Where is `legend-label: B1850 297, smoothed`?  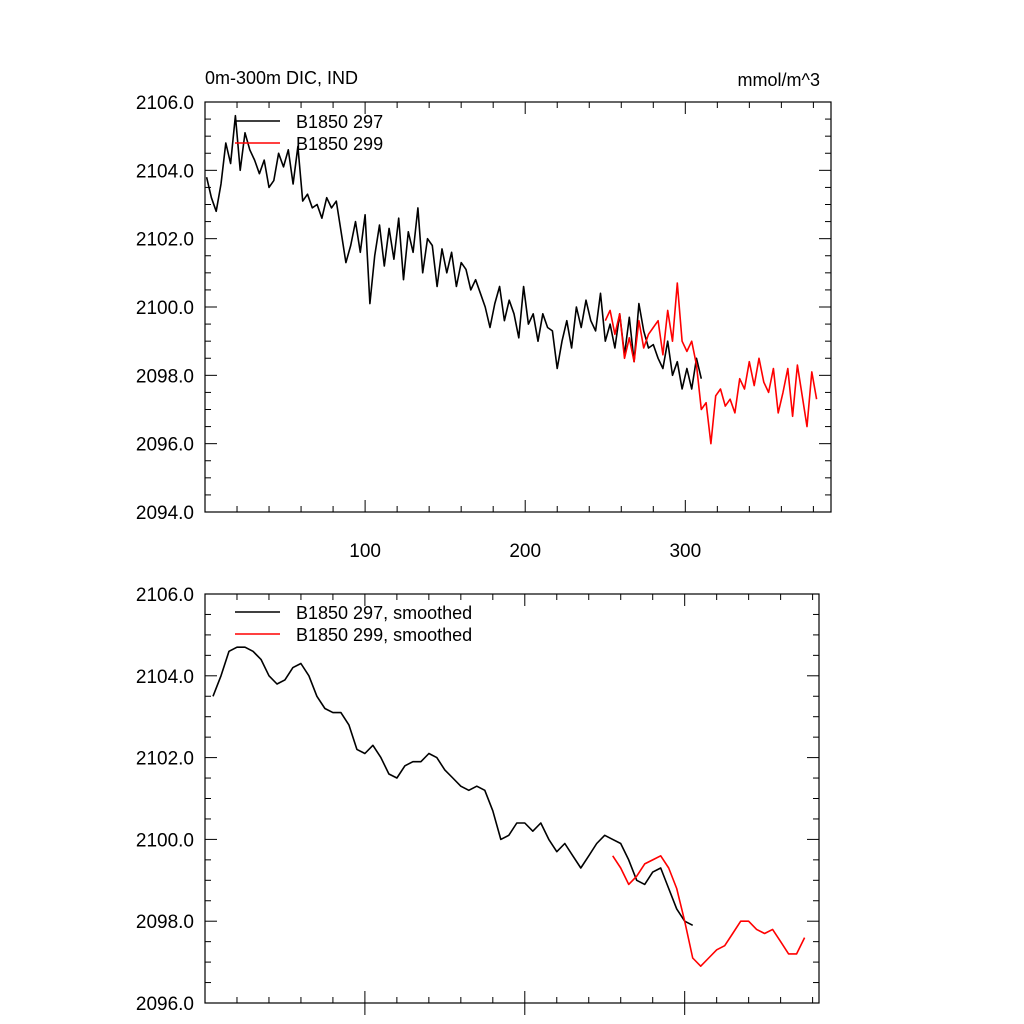 legend-label: B1850 297, smoothed is located at coordinates (384, 613).